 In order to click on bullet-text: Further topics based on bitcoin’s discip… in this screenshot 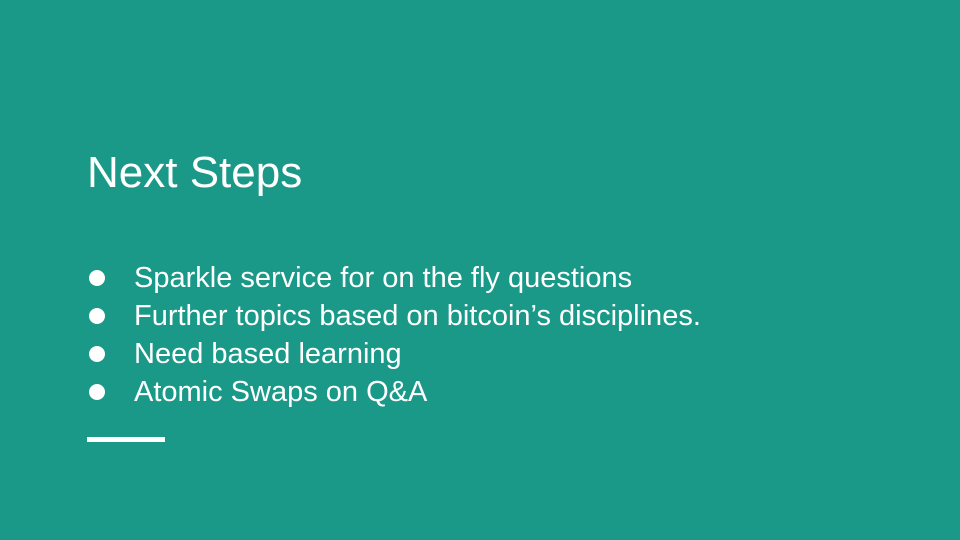, I will do `click(417, 315)`.